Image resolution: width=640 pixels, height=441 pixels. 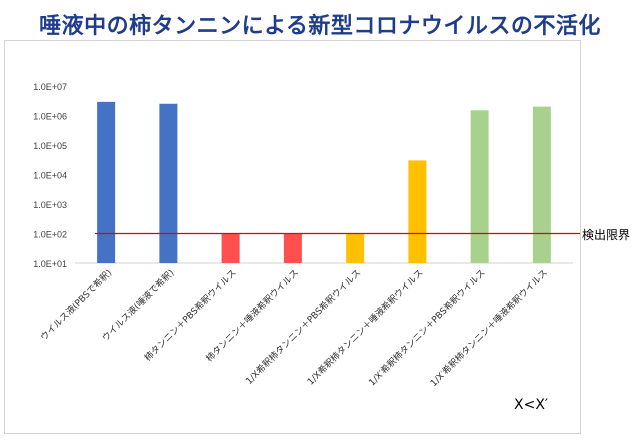 I want to click on y-tick-label: 1.0E+02, so click(x=50, y=235).